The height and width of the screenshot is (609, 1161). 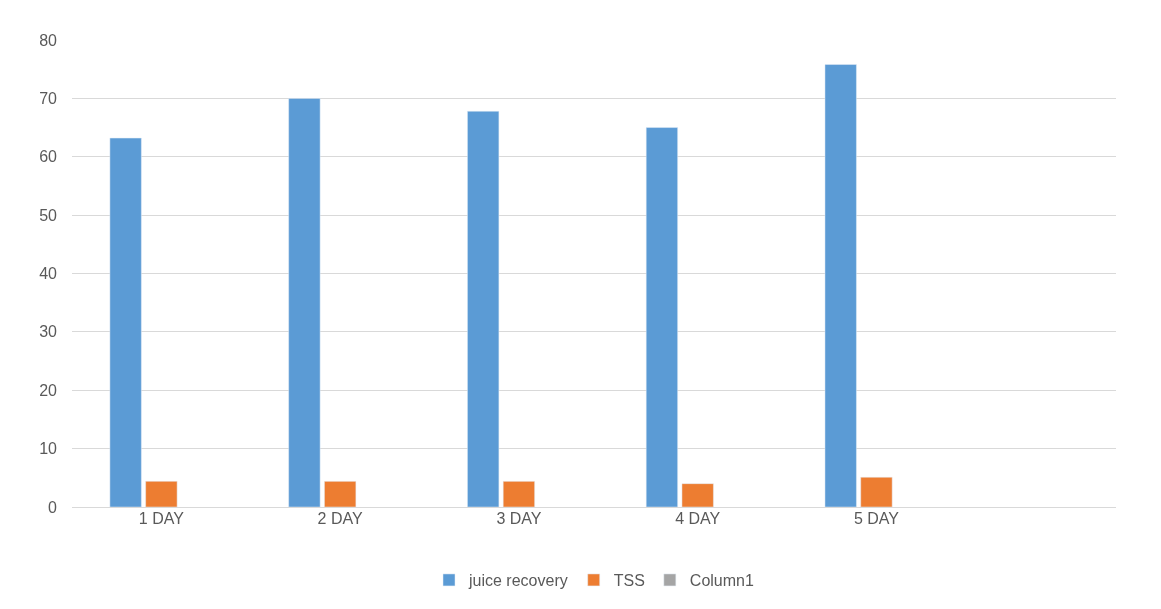 I want to click on legend-label: Column1, so click(x=721, y=581).